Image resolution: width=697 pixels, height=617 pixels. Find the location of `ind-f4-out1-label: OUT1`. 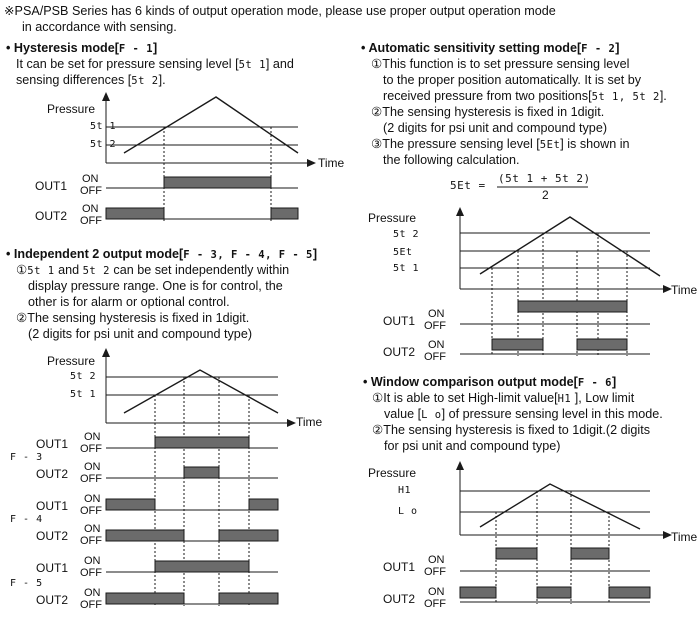

ind-f4-out1-label: OUT1 is located at coordinates (52, 506).